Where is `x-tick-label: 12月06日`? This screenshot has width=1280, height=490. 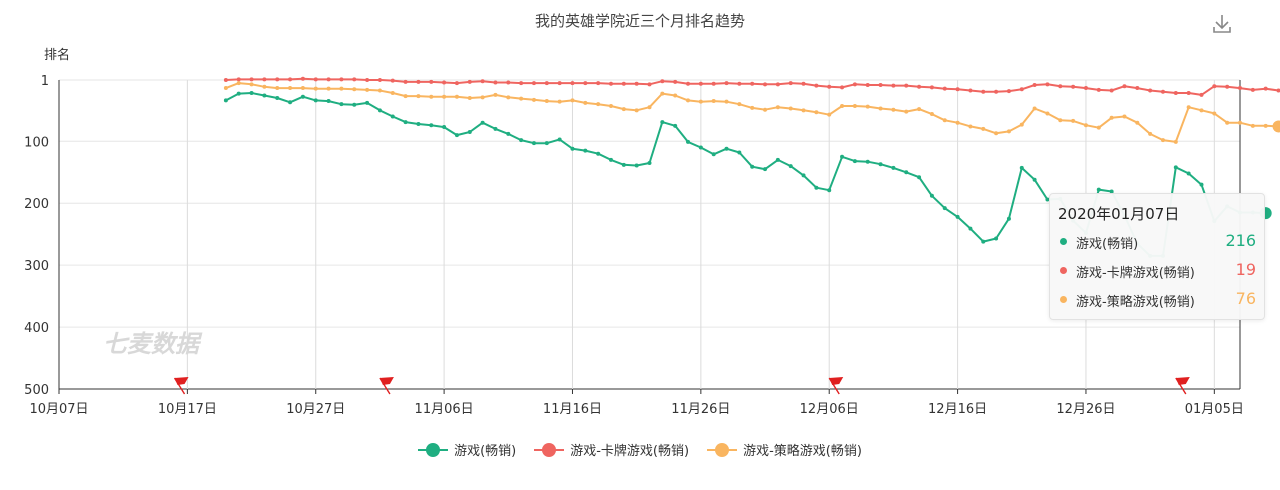 x-tick-label: 12月06日 is located at coordinates (829, 409).